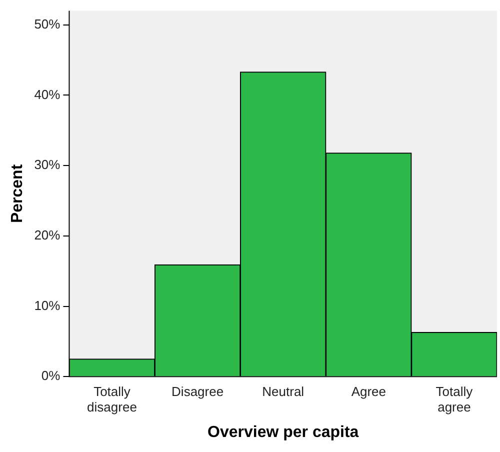 The image size is (500, 452). Describe the element at coordinates (47, 305) in the screenshot. I see `y-tick-label: 10%` at that location.